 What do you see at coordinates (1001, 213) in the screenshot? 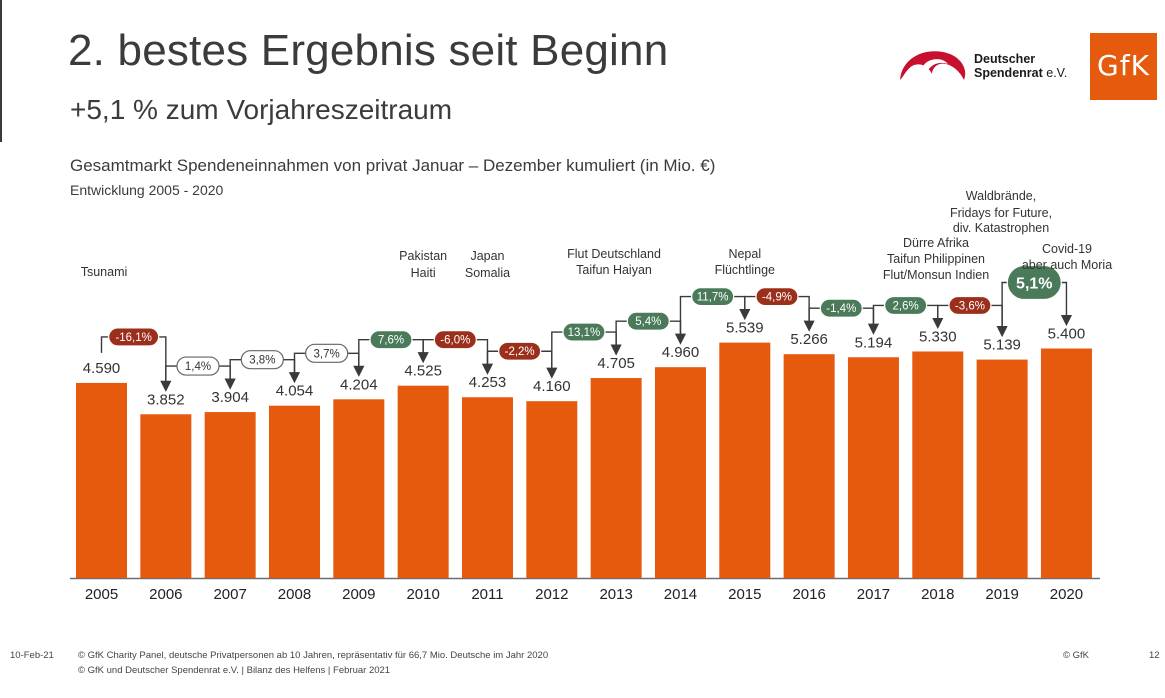
I see `event-annotation: Fridays for Future,` at bounding box center [1001, 213].